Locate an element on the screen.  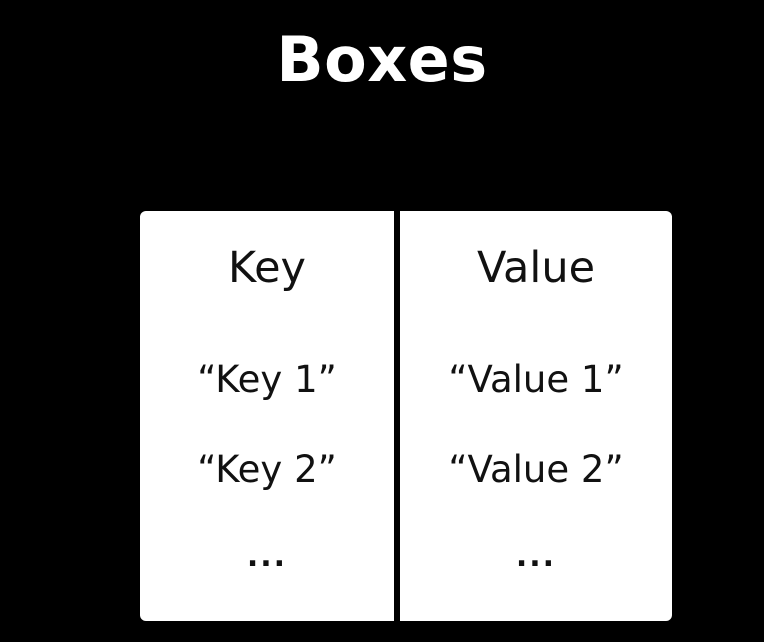
key-entry: “Key 2” is located at coordinates (267, 469).